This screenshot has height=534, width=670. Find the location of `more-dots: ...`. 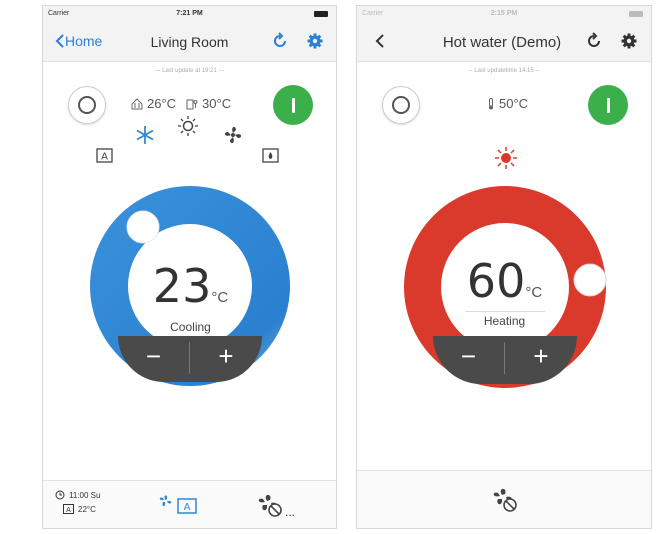

more-dots: ... is located at coordinates (290, 512).